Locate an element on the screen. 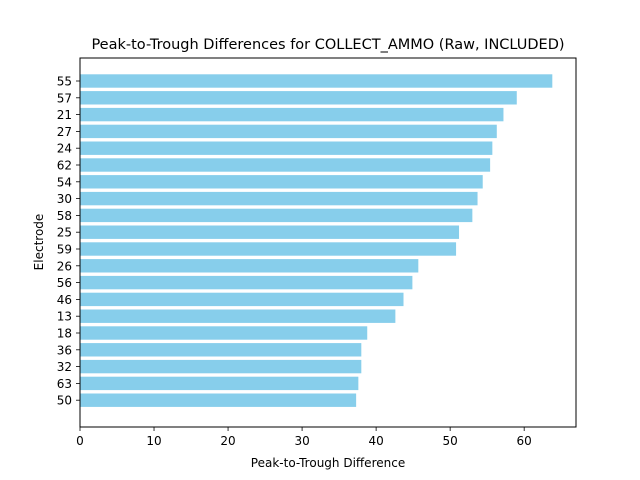 The height and width of the screenshot is (480, 640). y-axis-title: Electrode is located at coordinates (39, 242).